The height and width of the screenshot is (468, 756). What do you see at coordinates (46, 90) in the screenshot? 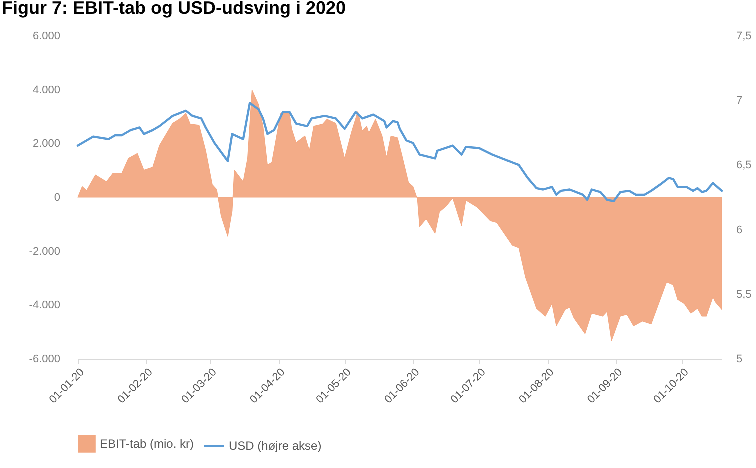
I see `y-tick-label: 4.000` at bounding box center [46, 90].